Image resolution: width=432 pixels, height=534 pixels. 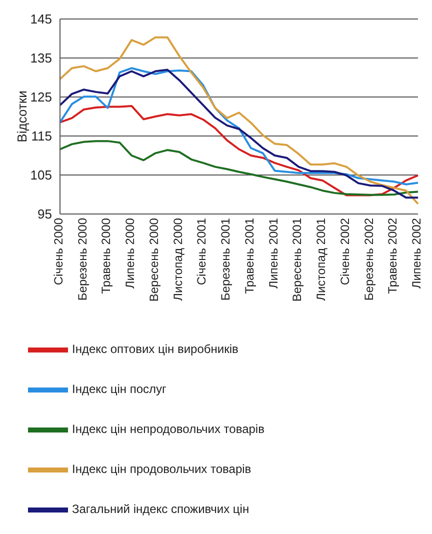 What do you see at coordinates (41, 136) in the screenshot?
I see `y-tick-label: 115` at bounding box center [41, 136].